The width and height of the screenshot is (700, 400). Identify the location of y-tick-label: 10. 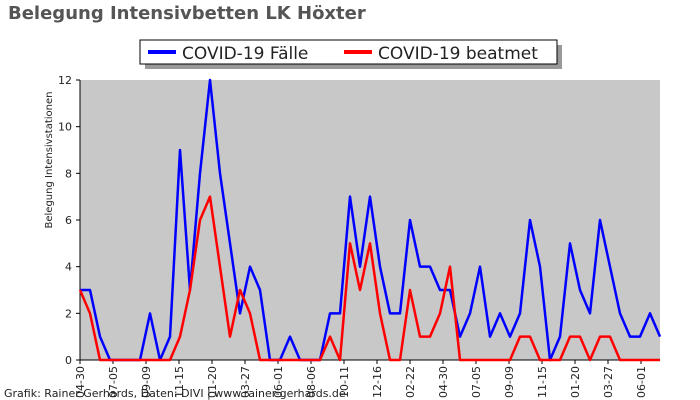
(65, 127).